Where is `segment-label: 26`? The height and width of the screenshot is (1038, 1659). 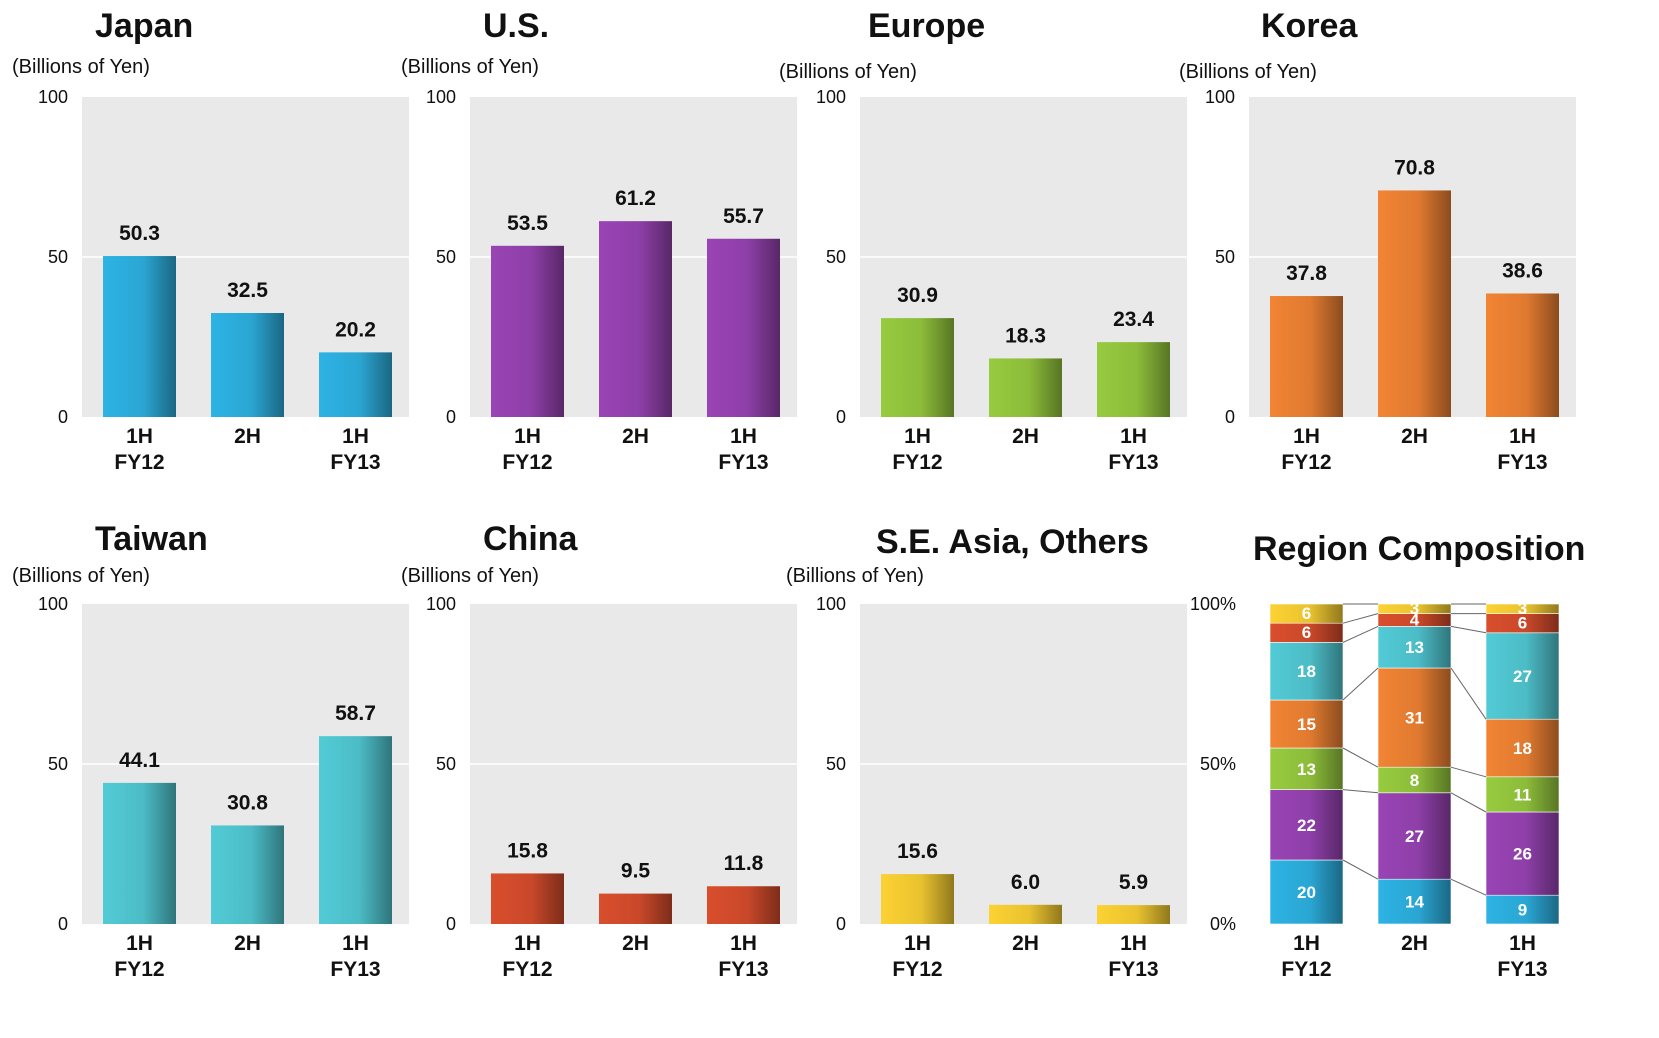
segment-label: 26 is located at coordinates (1522, 854).